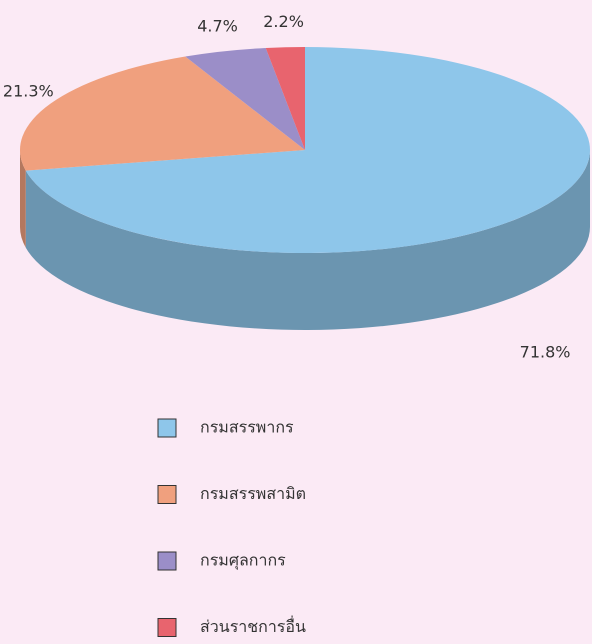 The image size is (592, 644). I want to click on slice-side, so click(23, 199).